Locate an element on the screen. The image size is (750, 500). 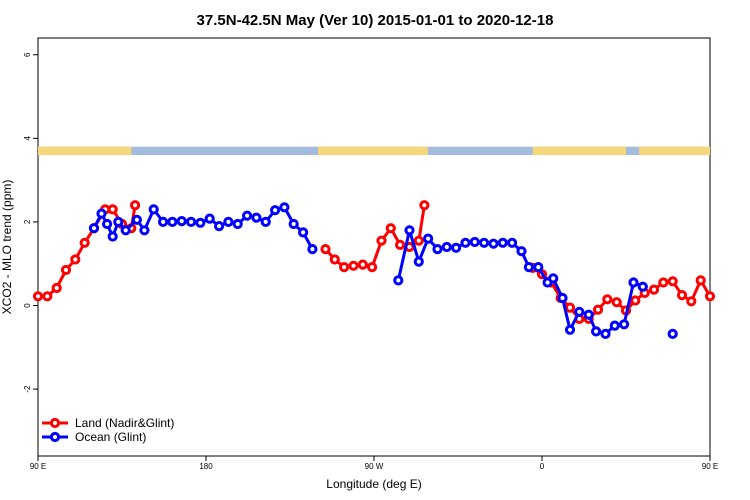
landmask-strip is located at coordinates (374, 151).